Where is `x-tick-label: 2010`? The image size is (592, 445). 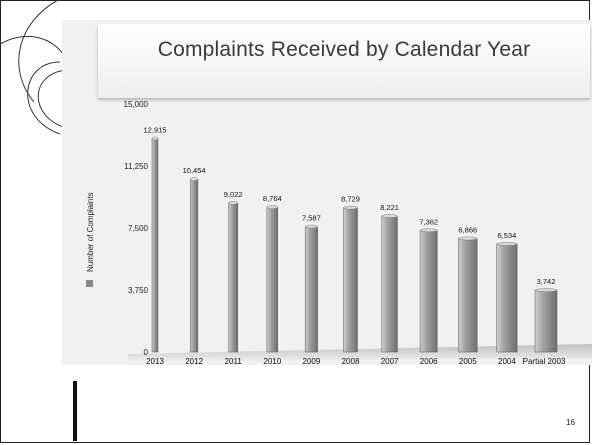
x-tick-label: 2010 is located at coordinates (272, 361).